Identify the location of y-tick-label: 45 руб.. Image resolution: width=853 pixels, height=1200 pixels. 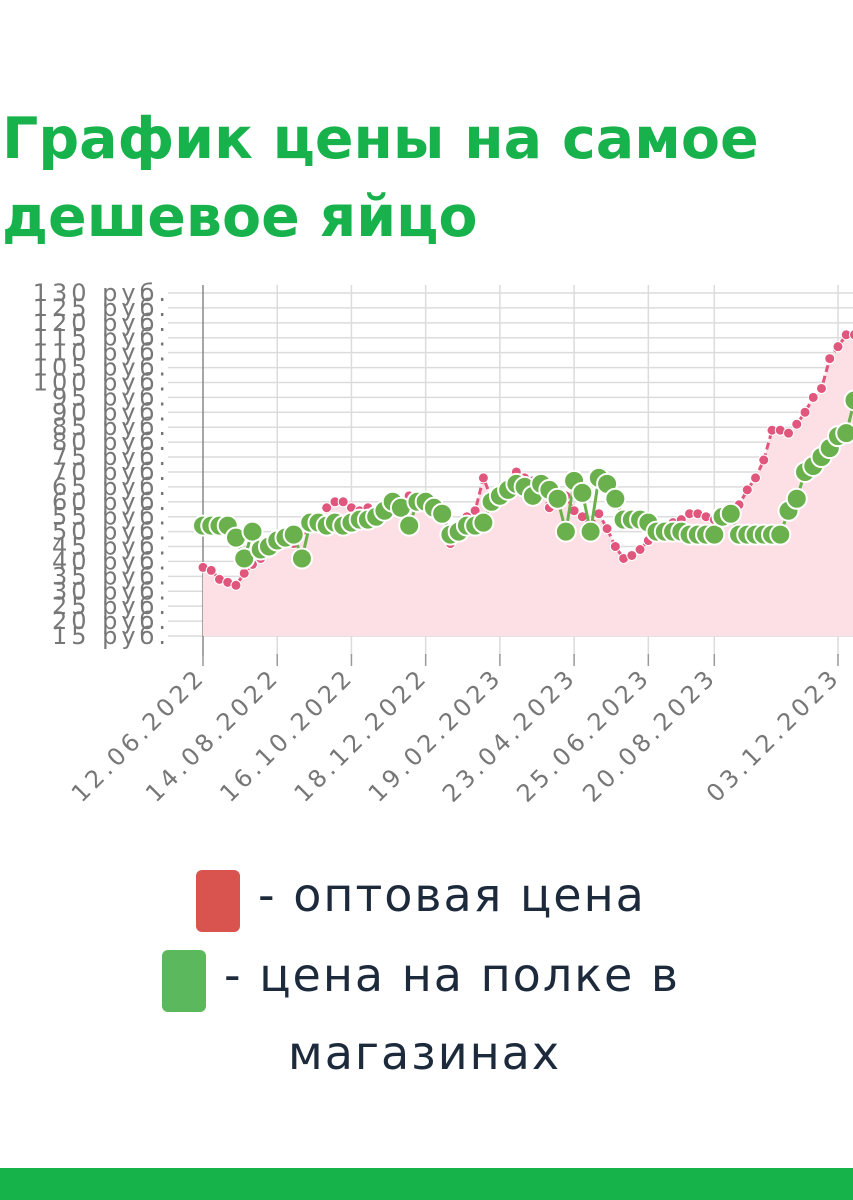
(111, 547).